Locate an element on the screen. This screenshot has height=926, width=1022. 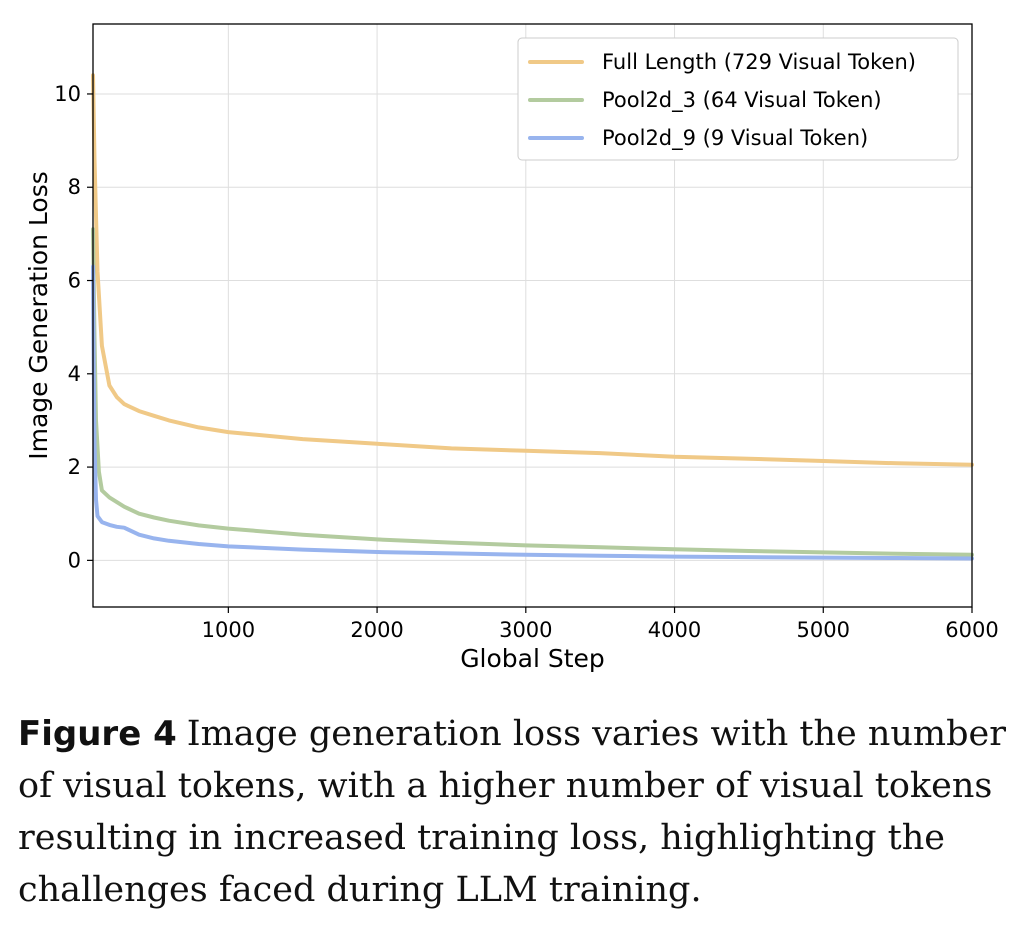
x-tick-label: 3000 is located at coordinates (525, 630).